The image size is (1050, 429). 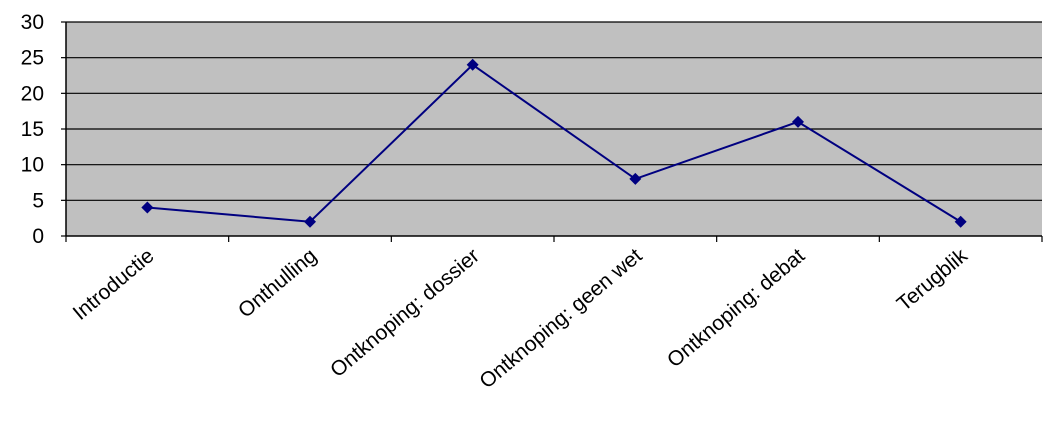 What do you see at coordinates (38, 236) in the screenshot?
I see `y-tick-label: 0` at bounding box center [38, 236].